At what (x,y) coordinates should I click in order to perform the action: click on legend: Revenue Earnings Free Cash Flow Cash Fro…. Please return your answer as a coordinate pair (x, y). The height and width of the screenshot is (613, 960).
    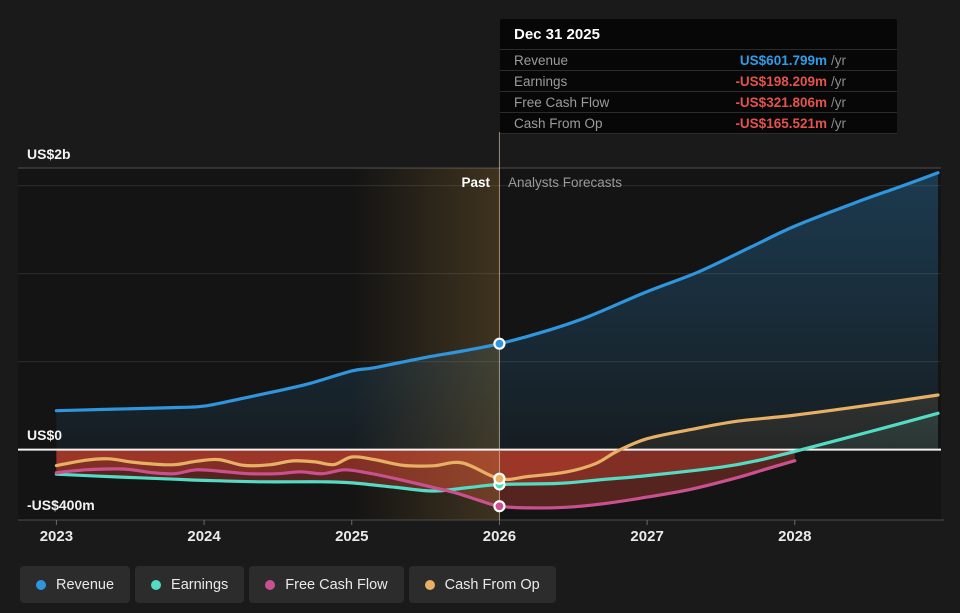
    Looking at the image, I should click on (288, 584).